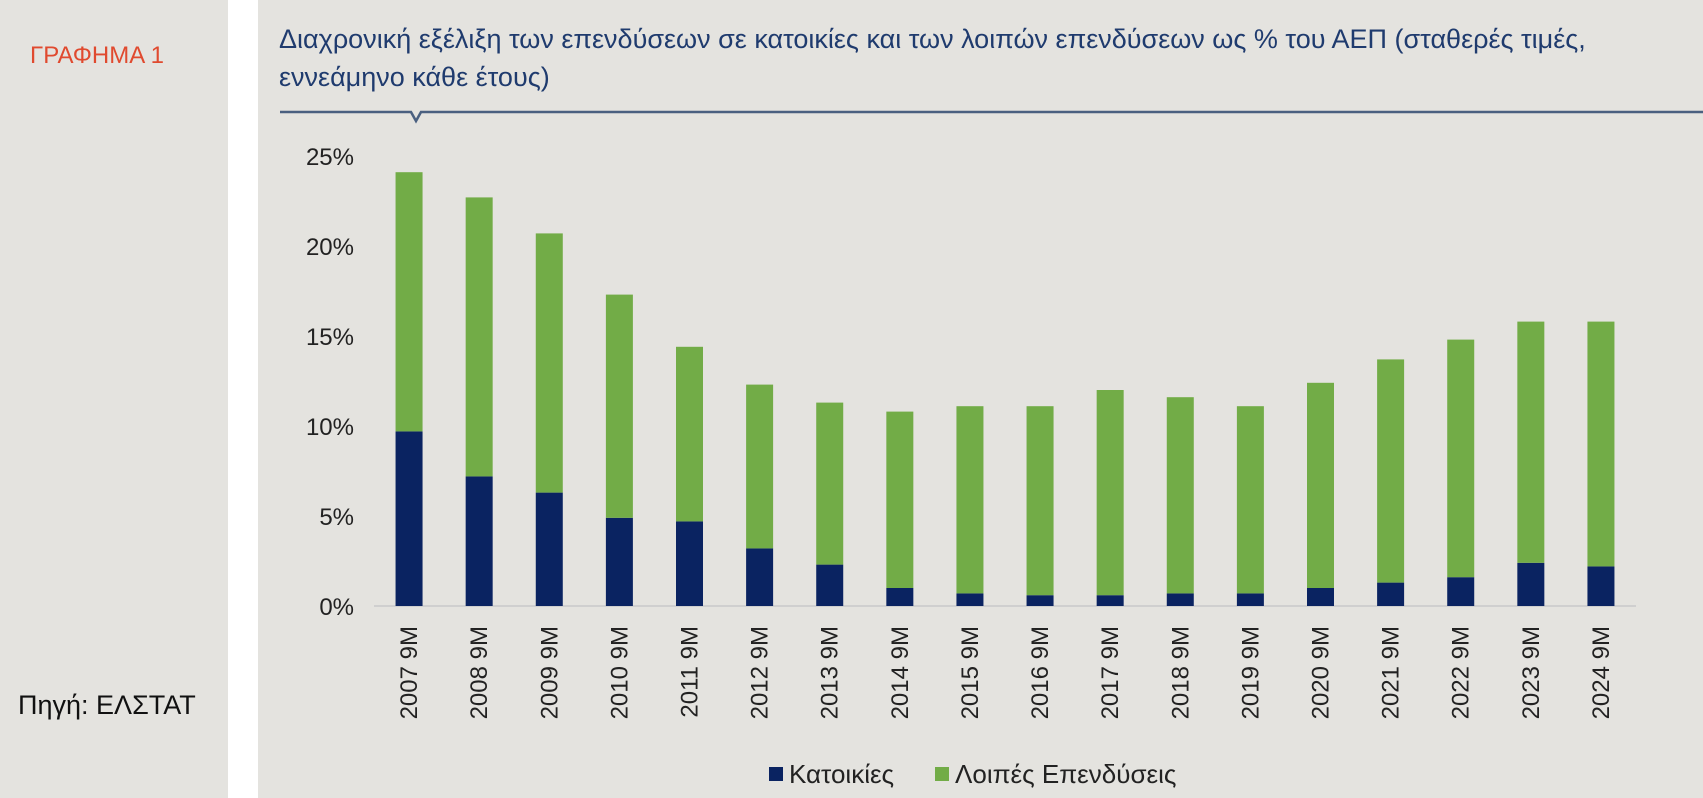 This screenshot has width=1703, height=798. What do you see at coordinates (760, 672) in the screenshot?
I see `x-tick-label: 2012 9M` at bounding box center [760, 672].